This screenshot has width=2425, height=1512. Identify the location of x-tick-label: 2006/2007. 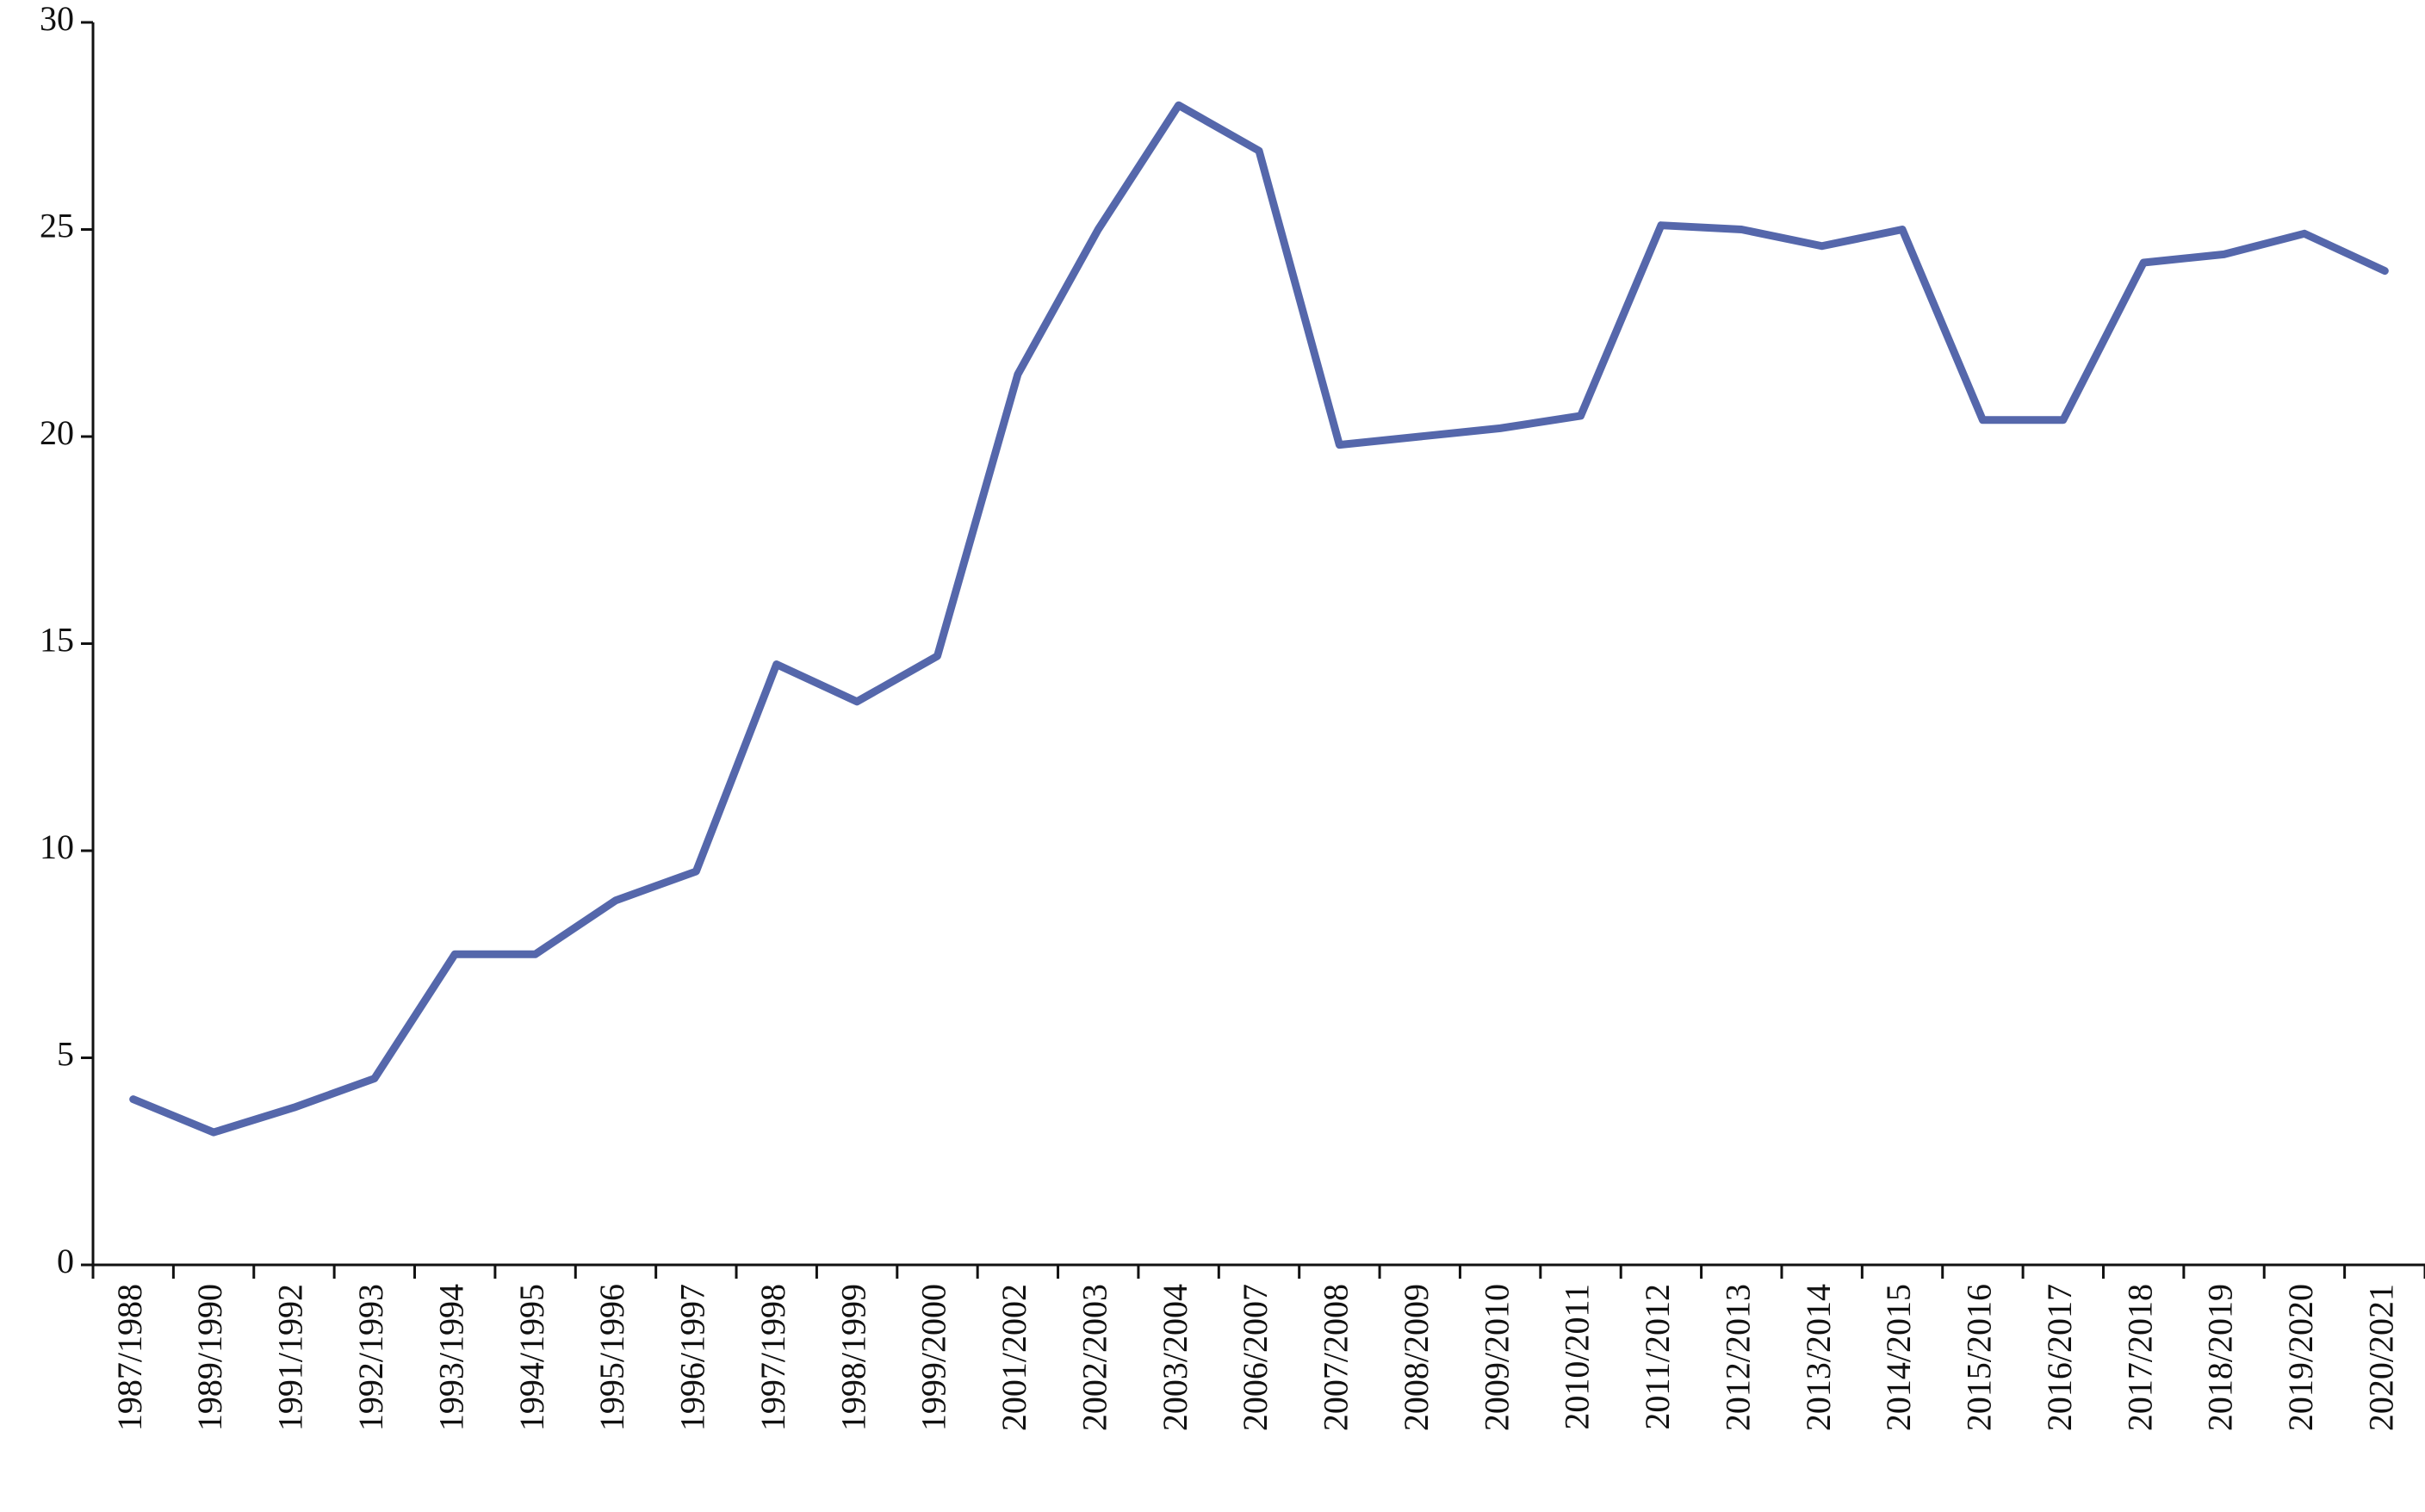
(1255, 1357).